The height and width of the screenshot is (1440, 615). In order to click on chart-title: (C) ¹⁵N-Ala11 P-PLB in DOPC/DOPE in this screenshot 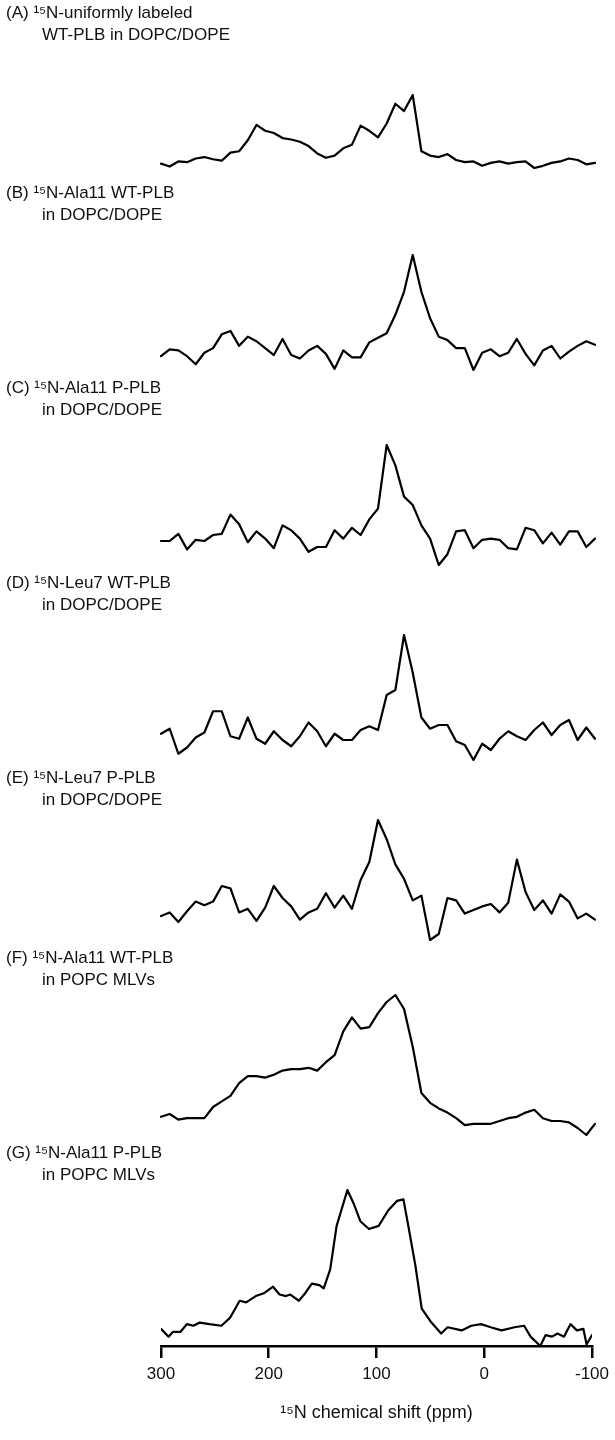, I will do `click(83, 399)`.